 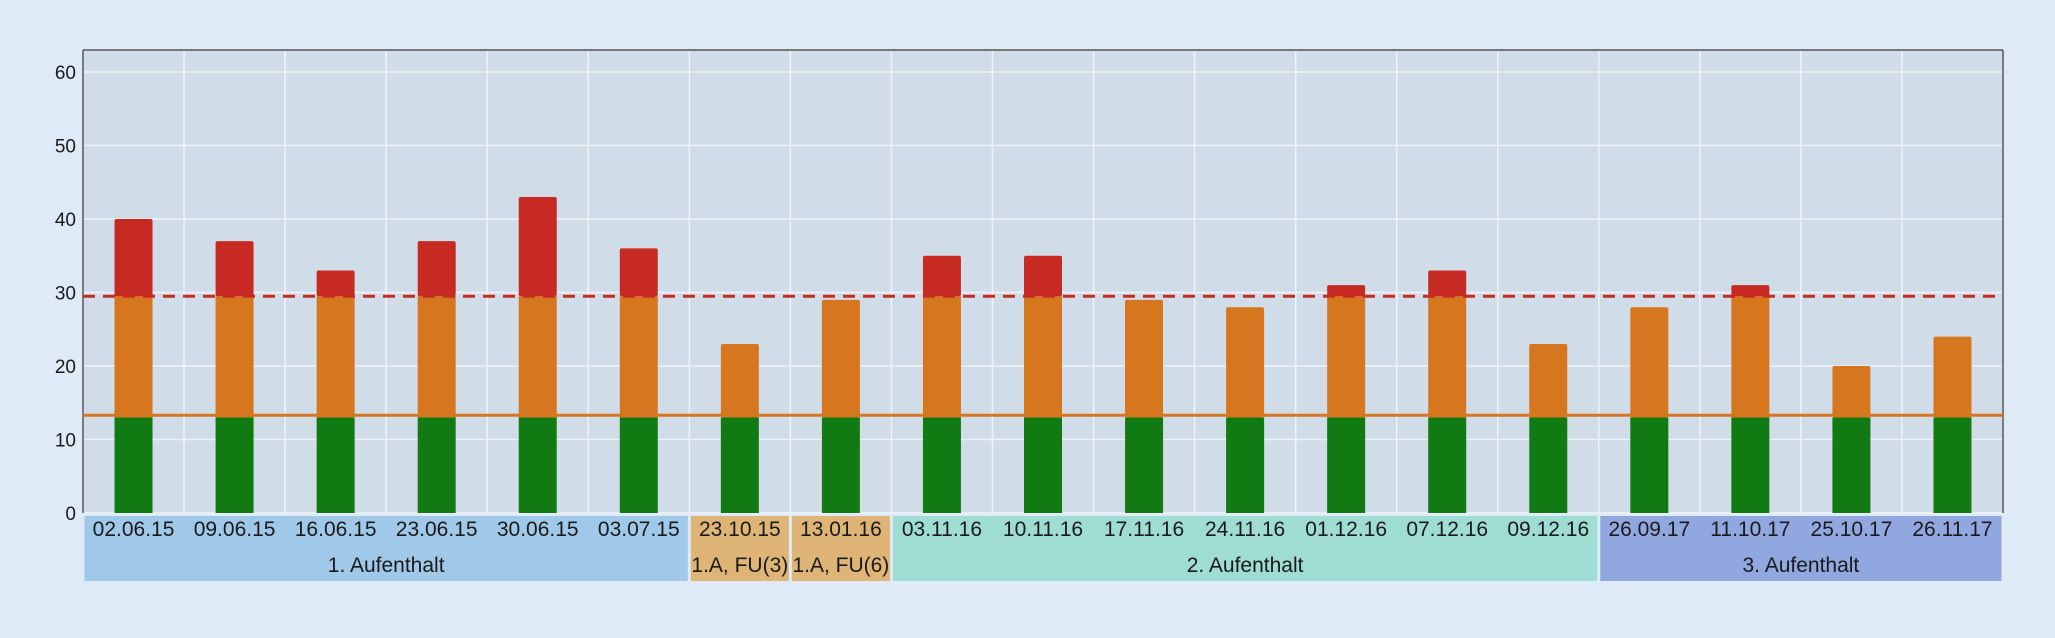 I want to click on x-tick-label: 30.06.15, so click(x=538, y=529).